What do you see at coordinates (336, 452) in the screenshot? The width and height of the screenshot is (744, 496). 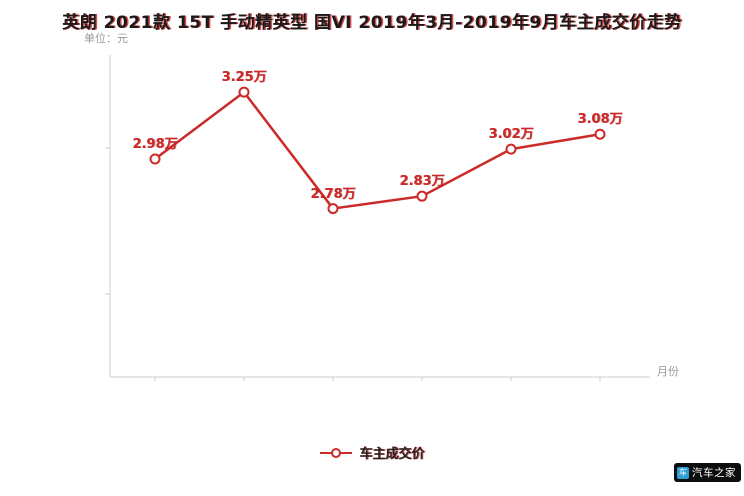 I see `legend-marker-icon` at bounding box center [336, 452].